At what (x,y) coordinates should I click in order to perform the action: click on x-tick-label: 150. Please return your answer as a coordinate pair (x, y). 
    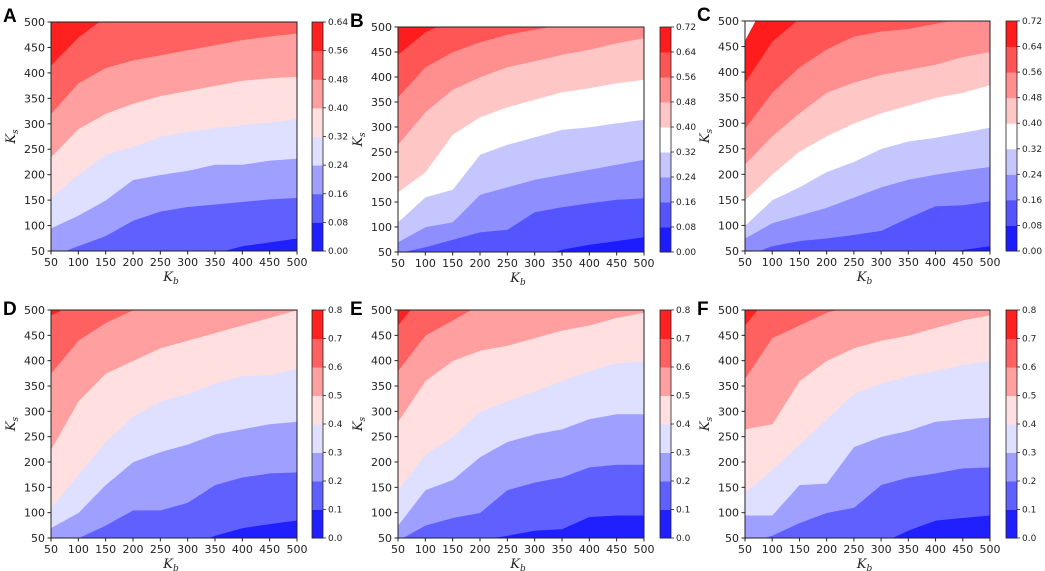
    Looking at the image, I should click on (105, 262).